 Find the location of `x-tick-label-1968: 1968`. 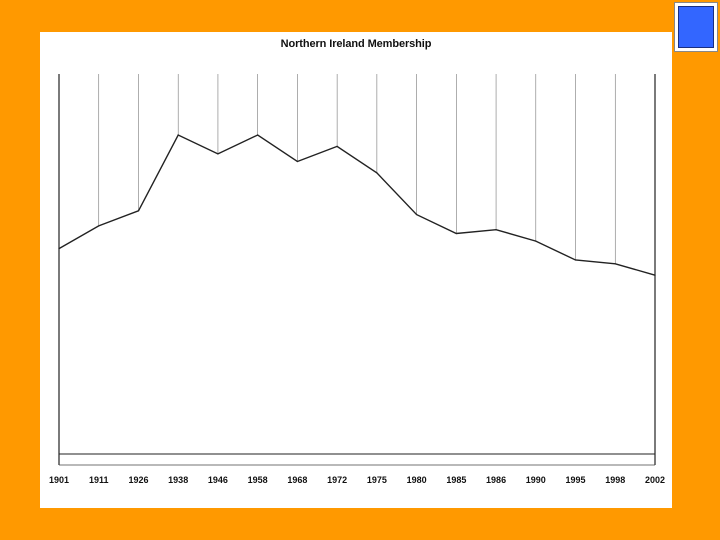

x-tick-label-1968: 1968 is located at coordinates (297, 480).